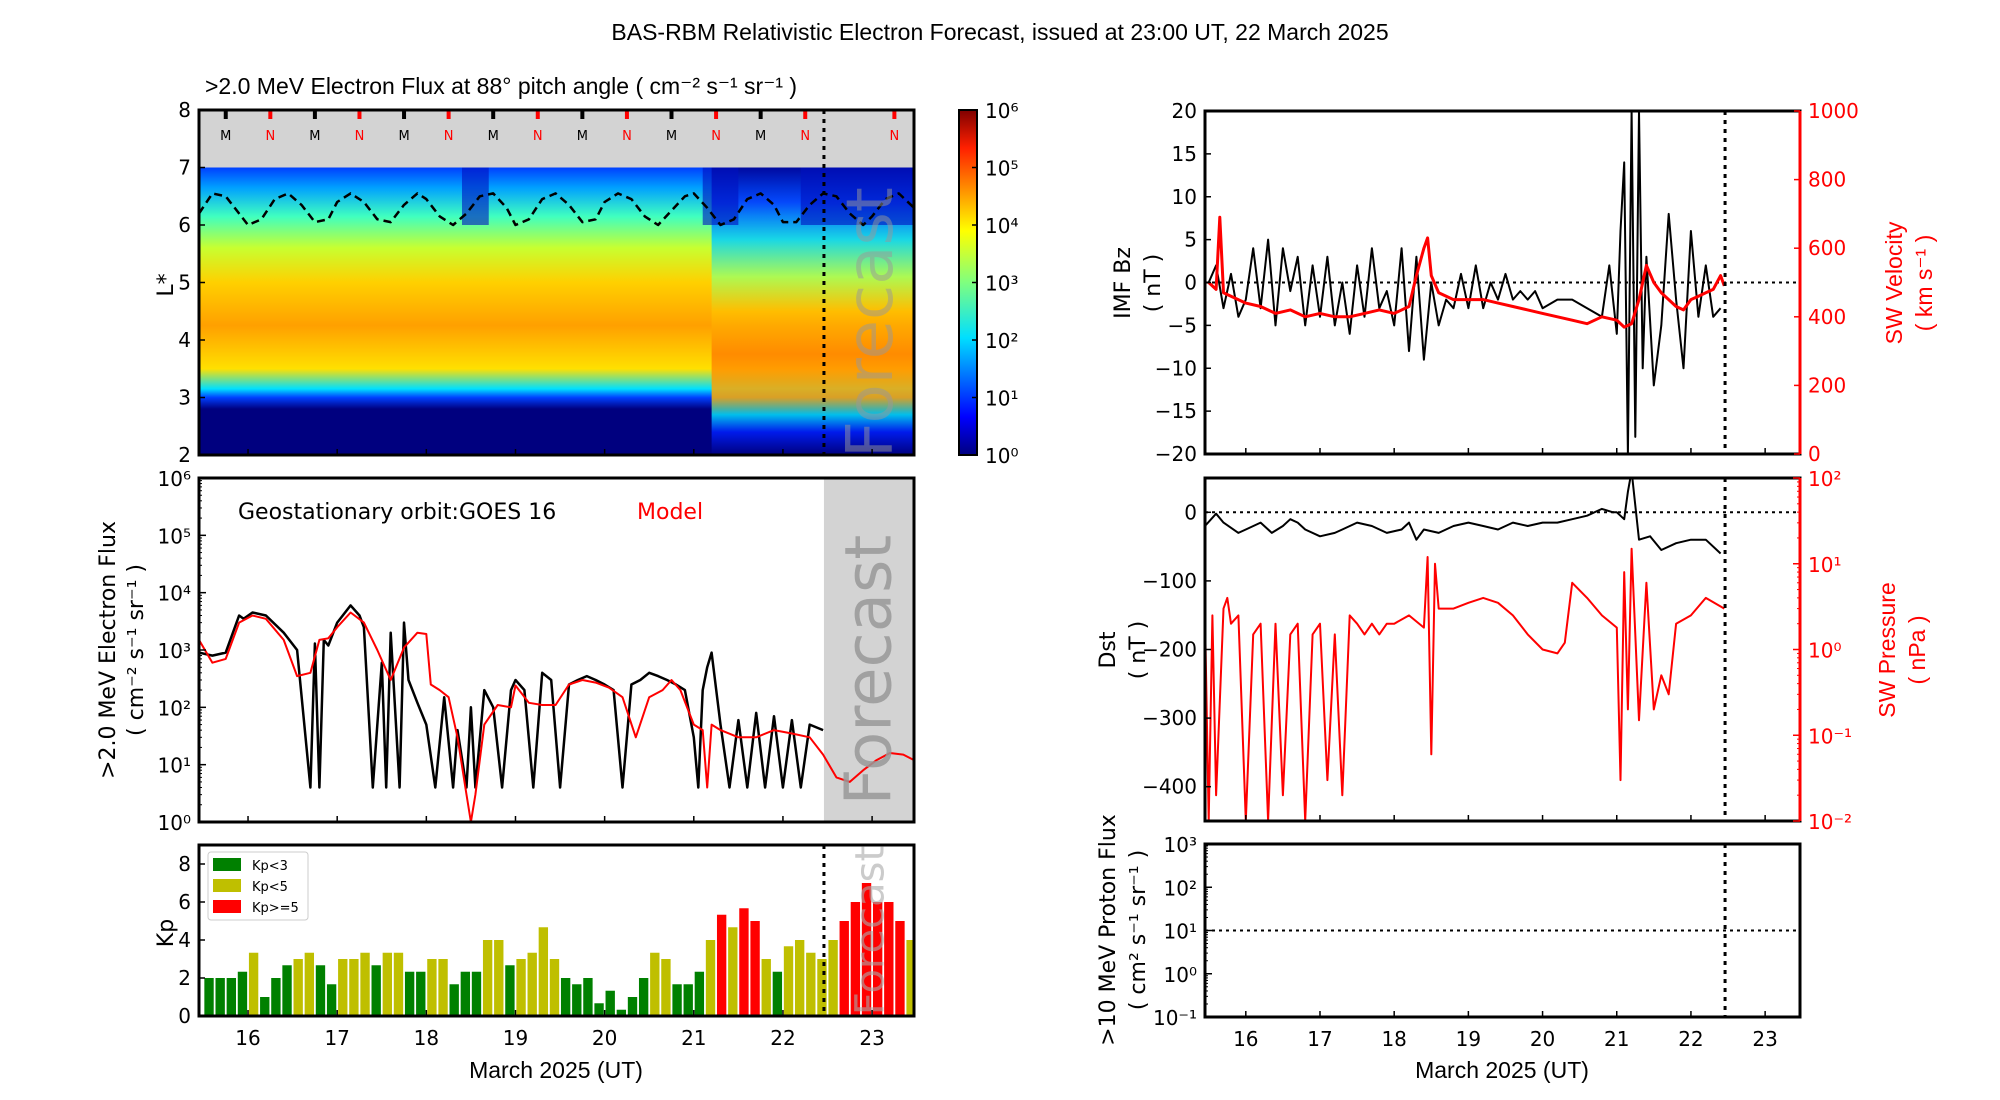 The width and height of the screenshot is (2000, 1100). What do you see at coordinates (1465, 684) in the screenshot?
I see `sw-pressure-line` at bounding box center [1465, 684].